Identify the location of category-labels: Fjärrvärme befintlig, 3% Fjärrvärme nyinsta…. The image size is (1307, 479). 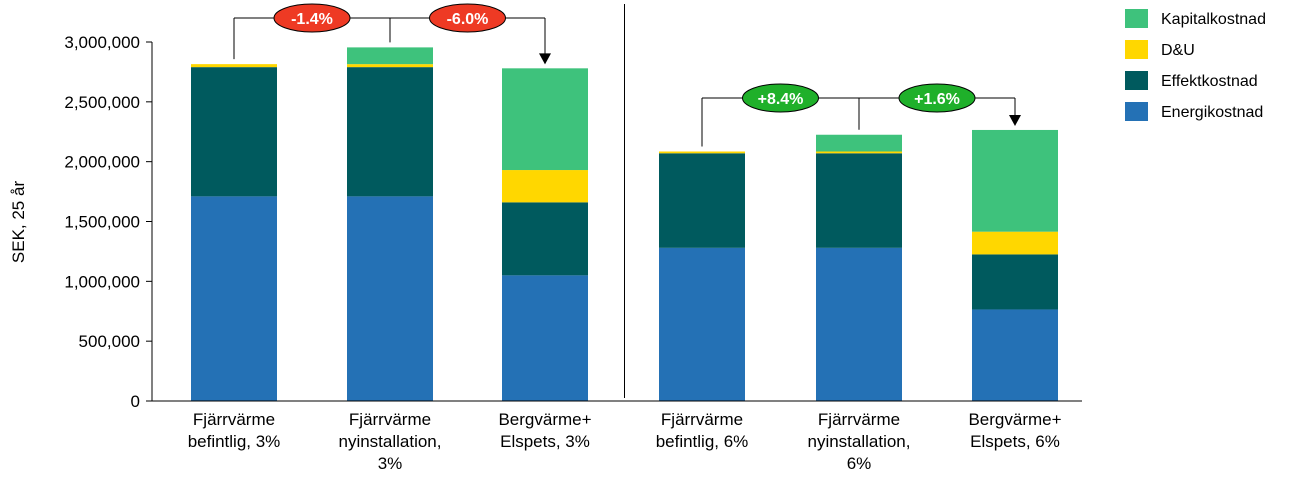
(625, 441).